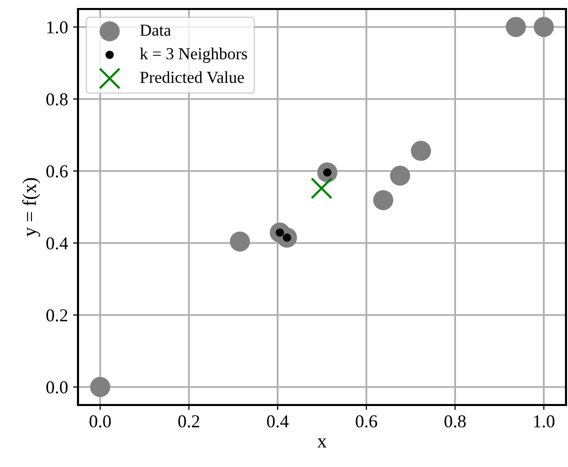 The image size is (568, 467). Describe the element at coordinates (155, 30) in the screenshot. I see `legend-label: Data` at that location.